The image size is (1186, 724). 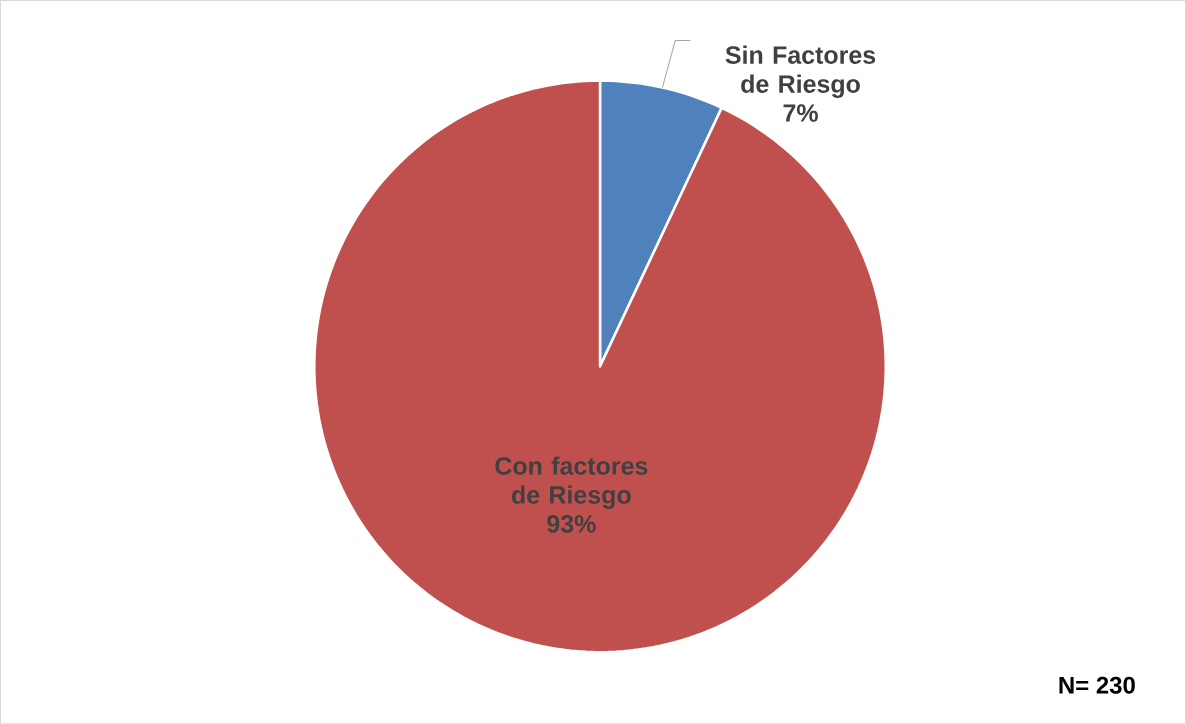 I want to click on data-label: 7%, so click(x=800, y=113).